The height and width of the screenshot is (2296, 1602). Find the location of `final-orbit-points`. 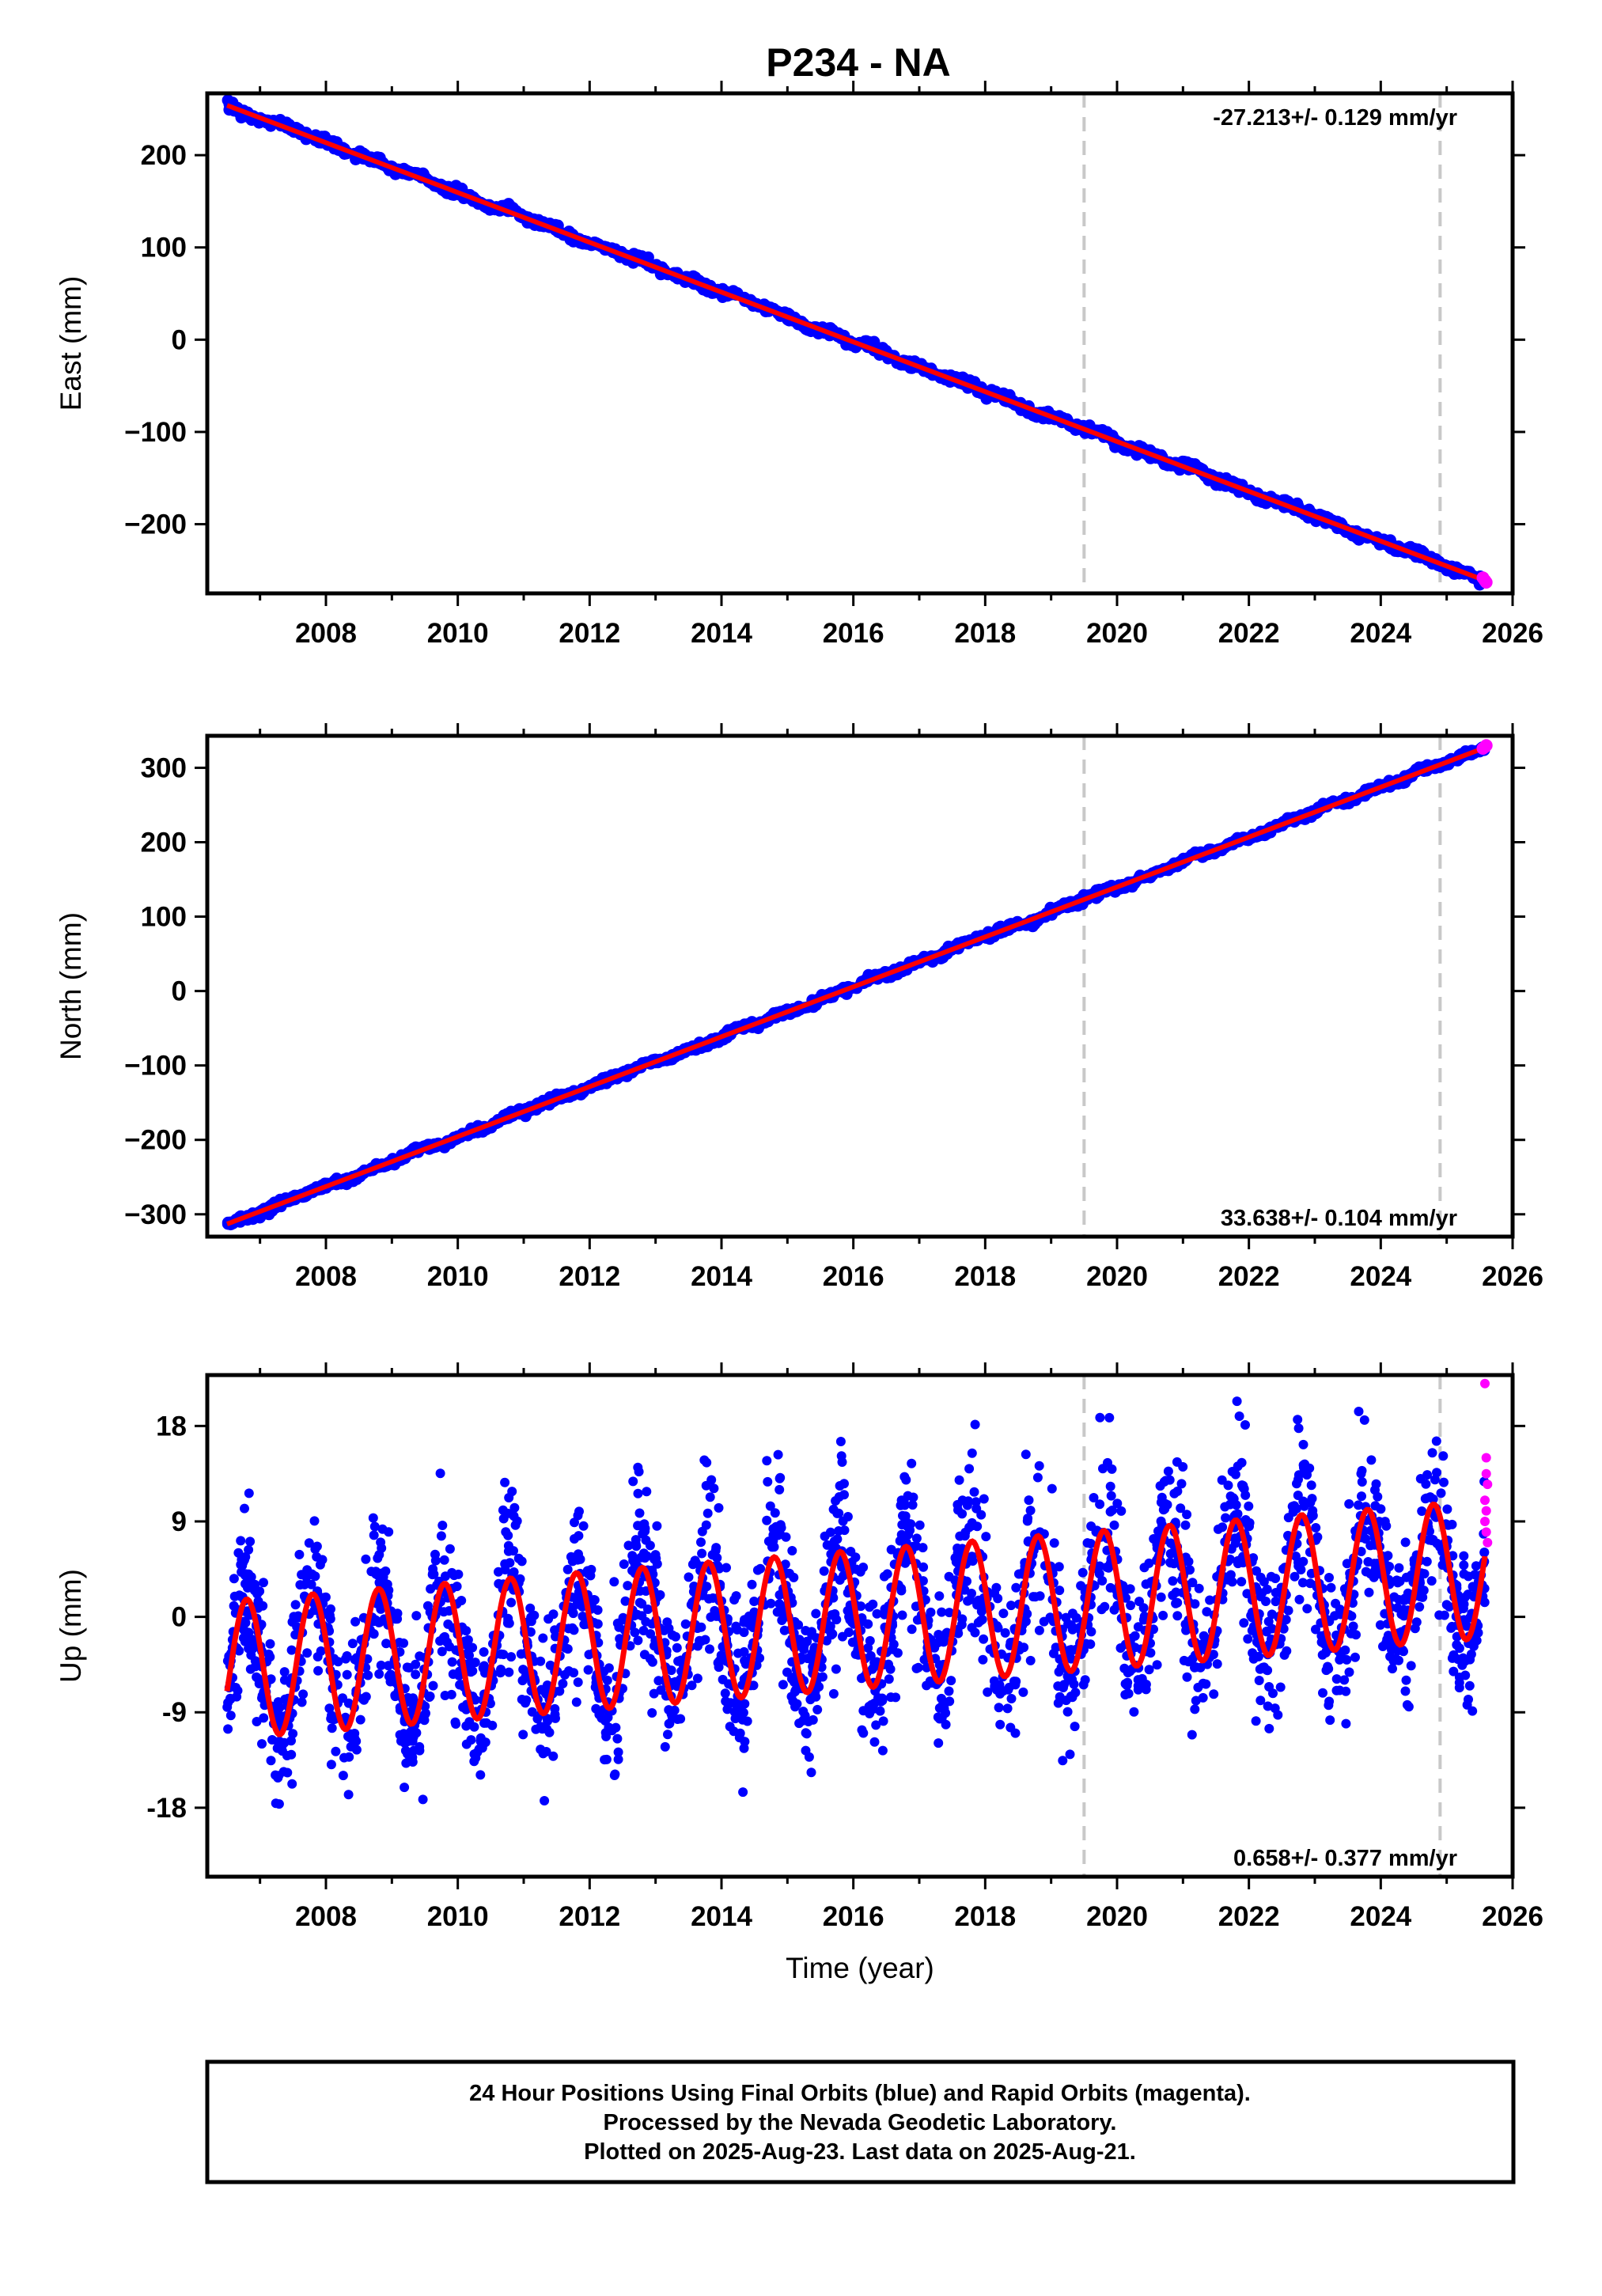

final-orbit-points is located at coordinates (856, 1602).